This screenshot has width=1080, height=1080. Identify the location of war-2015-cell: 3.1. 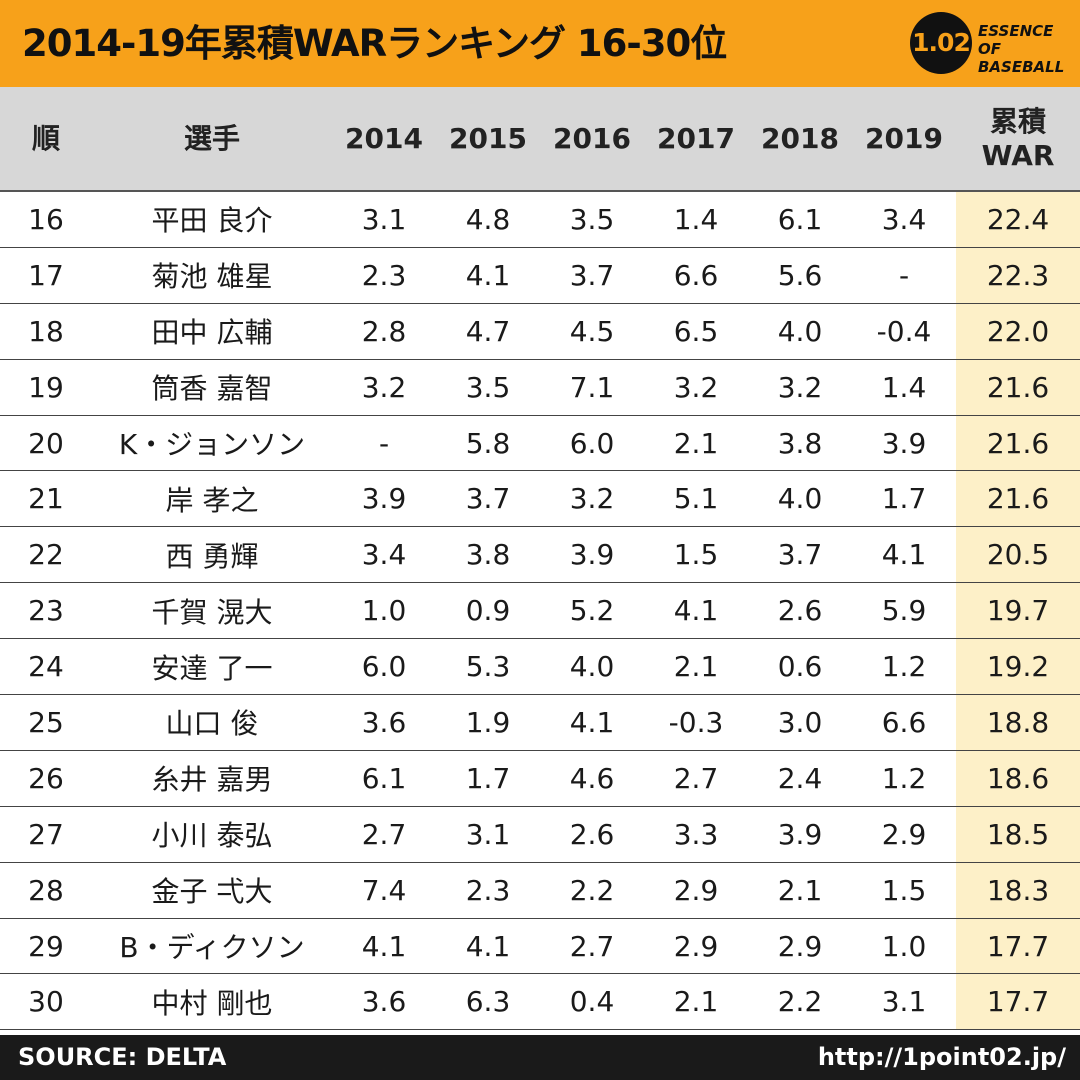
(488, 834).